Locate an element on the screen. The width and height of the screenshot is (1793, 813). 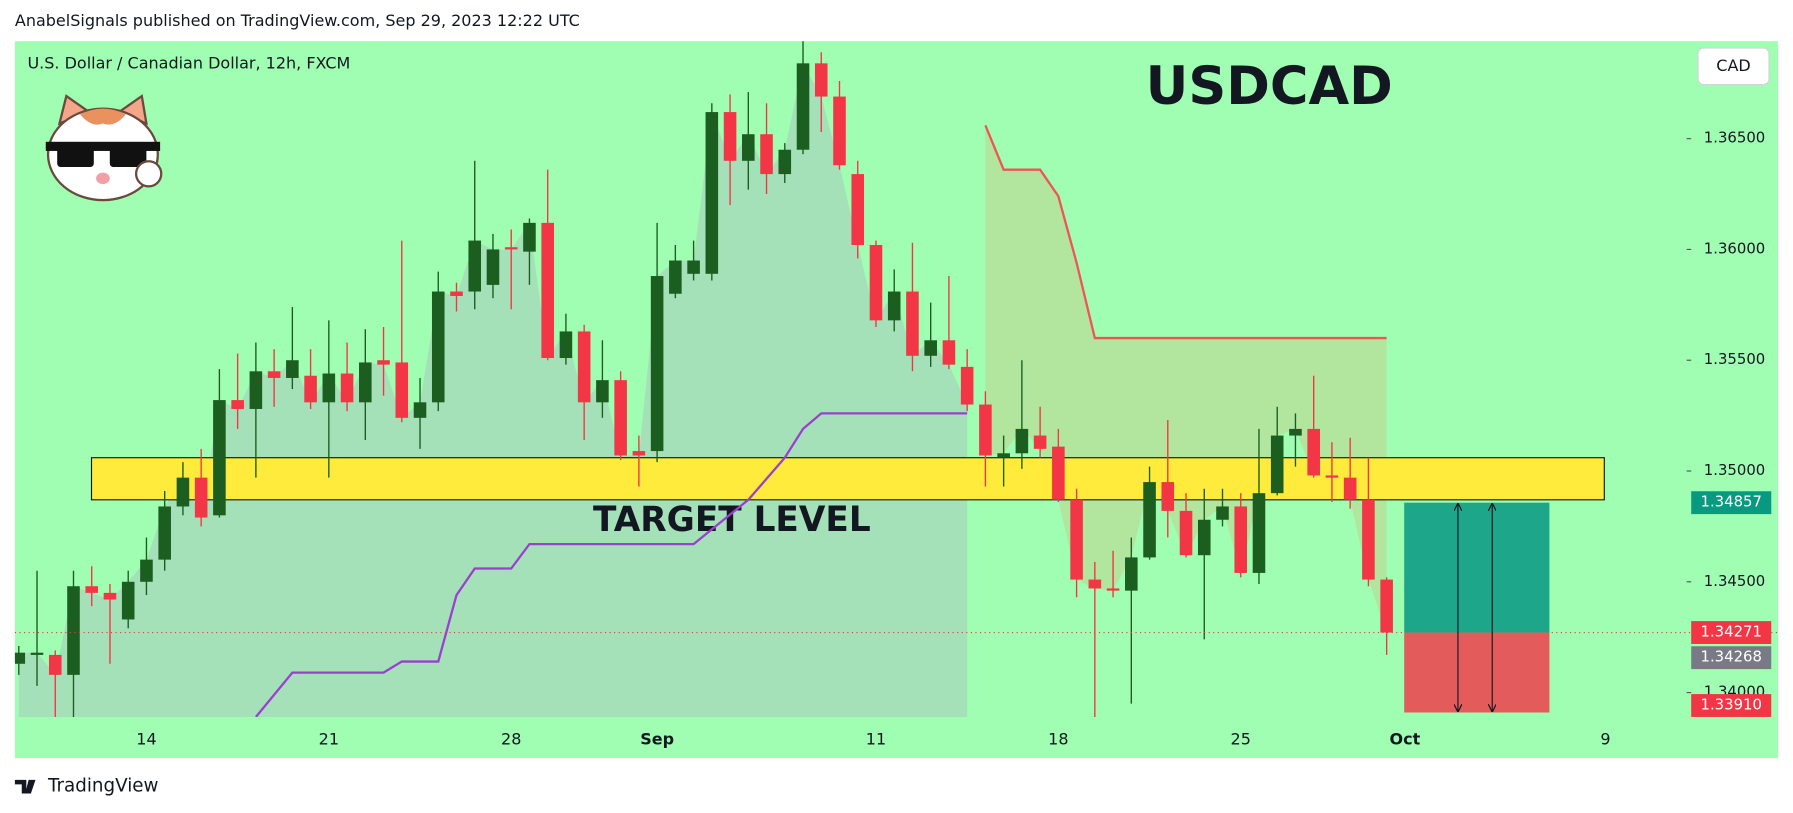
zone-label: TARGET LEVEL is located at coordinates (732, 520).